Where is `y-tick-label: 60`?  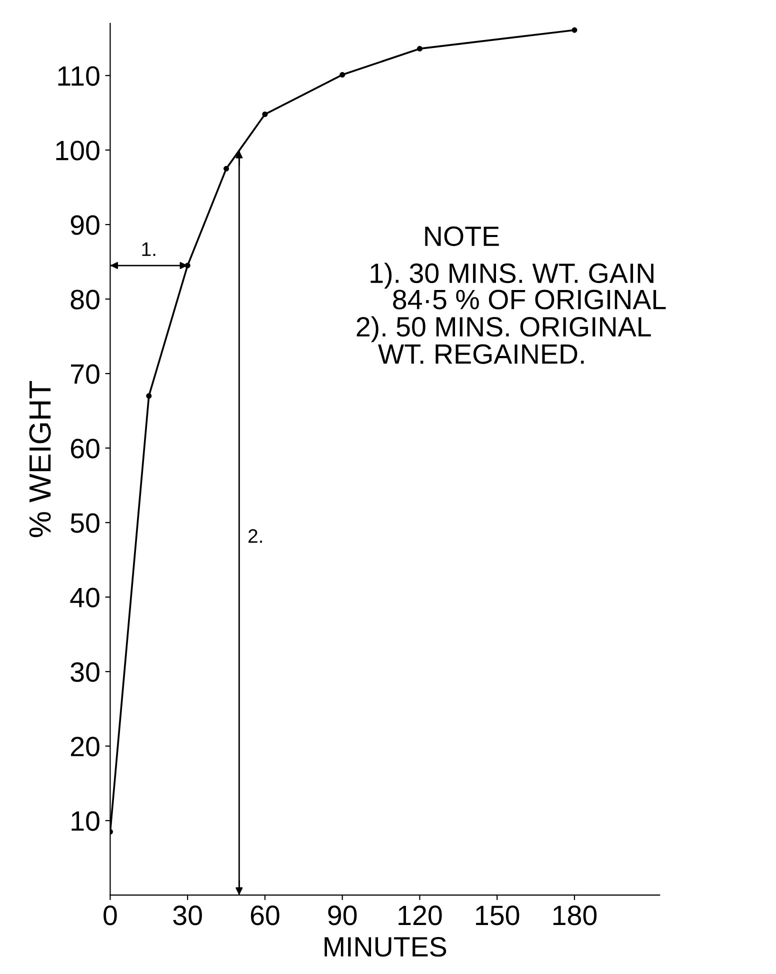
y-tick-label: 60 is located at coordinates (85, 448).